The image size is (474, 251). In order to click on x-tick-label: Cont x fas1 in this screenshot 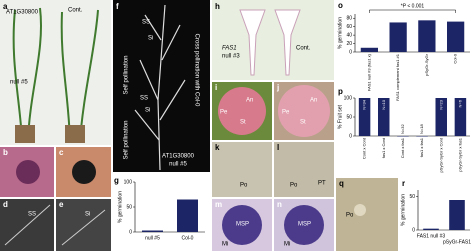, I will do `click(402, 147)`.